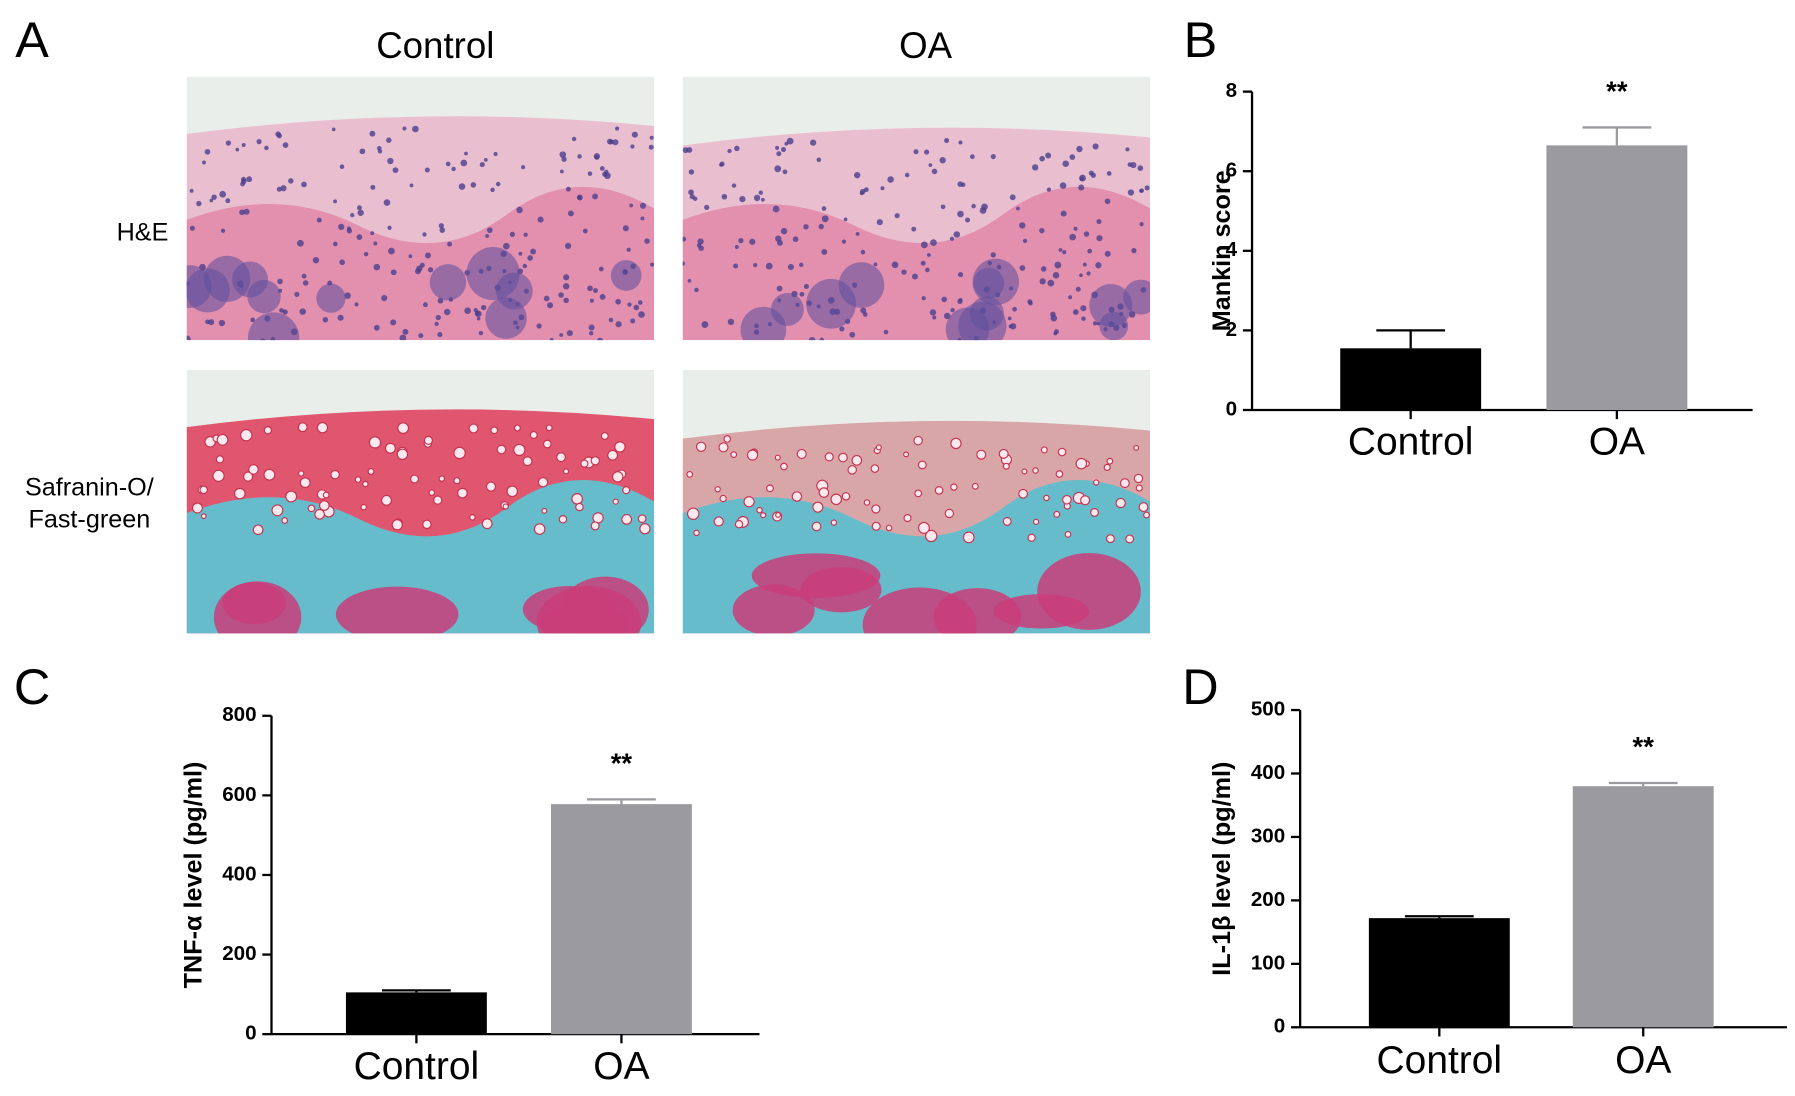  What do you see at coordinates (89, 520) in the screenshot?
I see `row-label: Fast-green` at bounding box center [89, 520].